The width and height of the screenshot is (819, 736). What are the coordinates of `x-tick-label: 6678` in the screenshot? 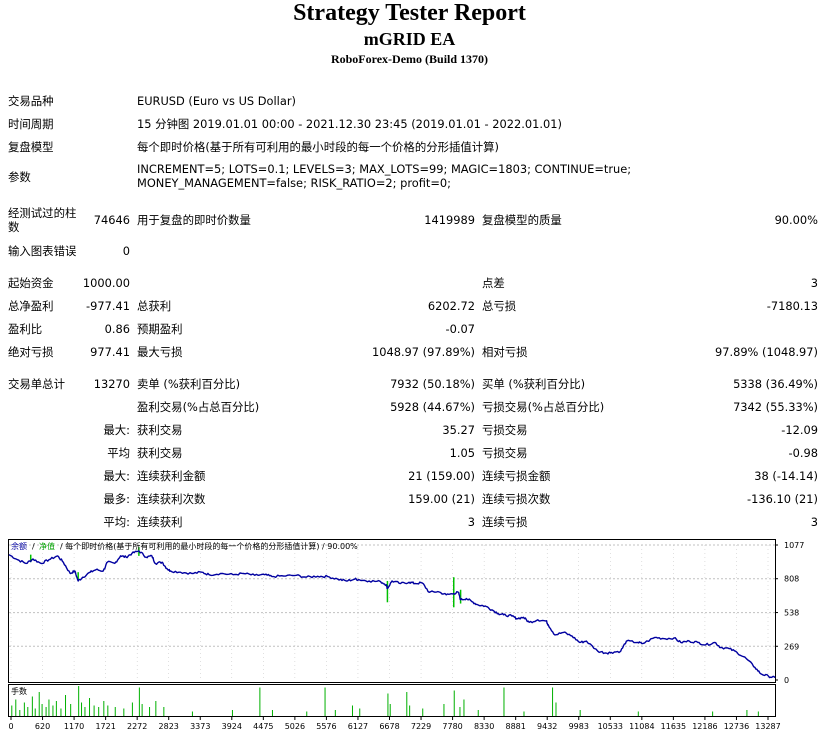 It's located at (389, 726).